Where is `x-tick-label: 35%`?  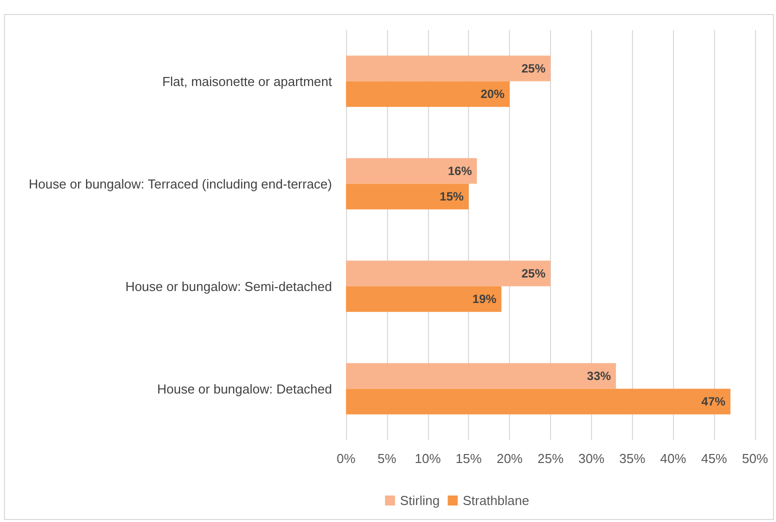
x-tick-label: 35% is located at coordinates (632, 458).